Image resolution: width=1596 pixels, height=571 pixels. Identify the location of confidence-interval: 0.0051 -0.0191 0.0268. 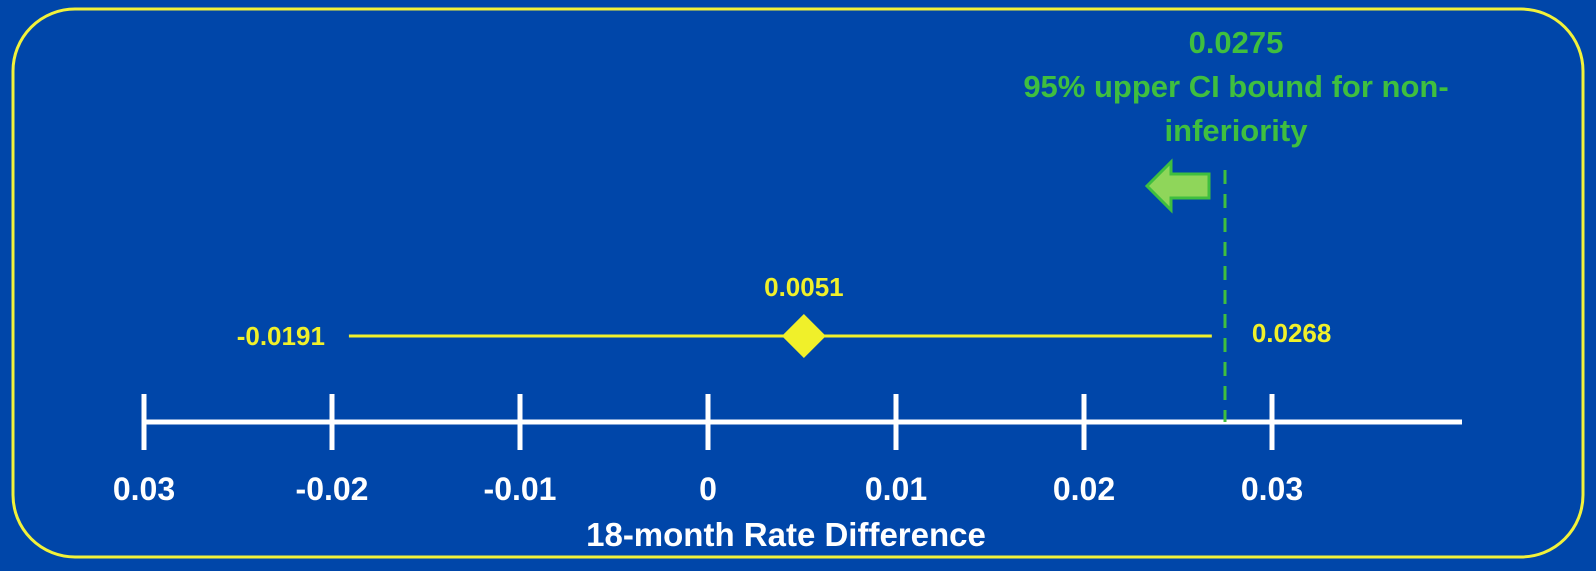
(784, 315).